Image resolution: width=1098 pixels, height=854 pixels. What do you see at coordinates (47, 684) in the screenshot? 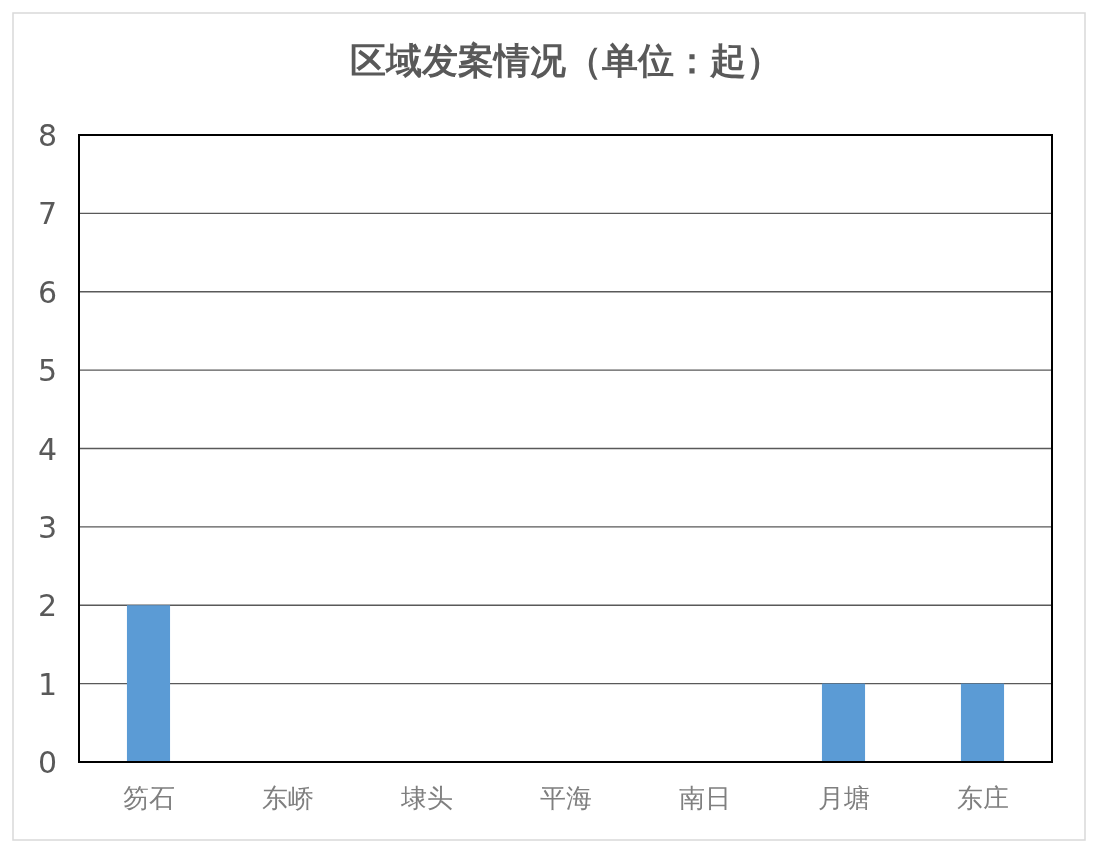
I see `y-tick-label: 1` at bounding box center [47, 684].